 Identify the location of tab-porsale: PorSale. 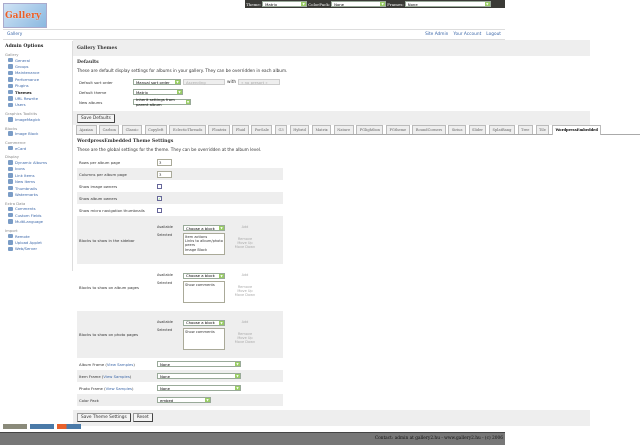
(262, 129).